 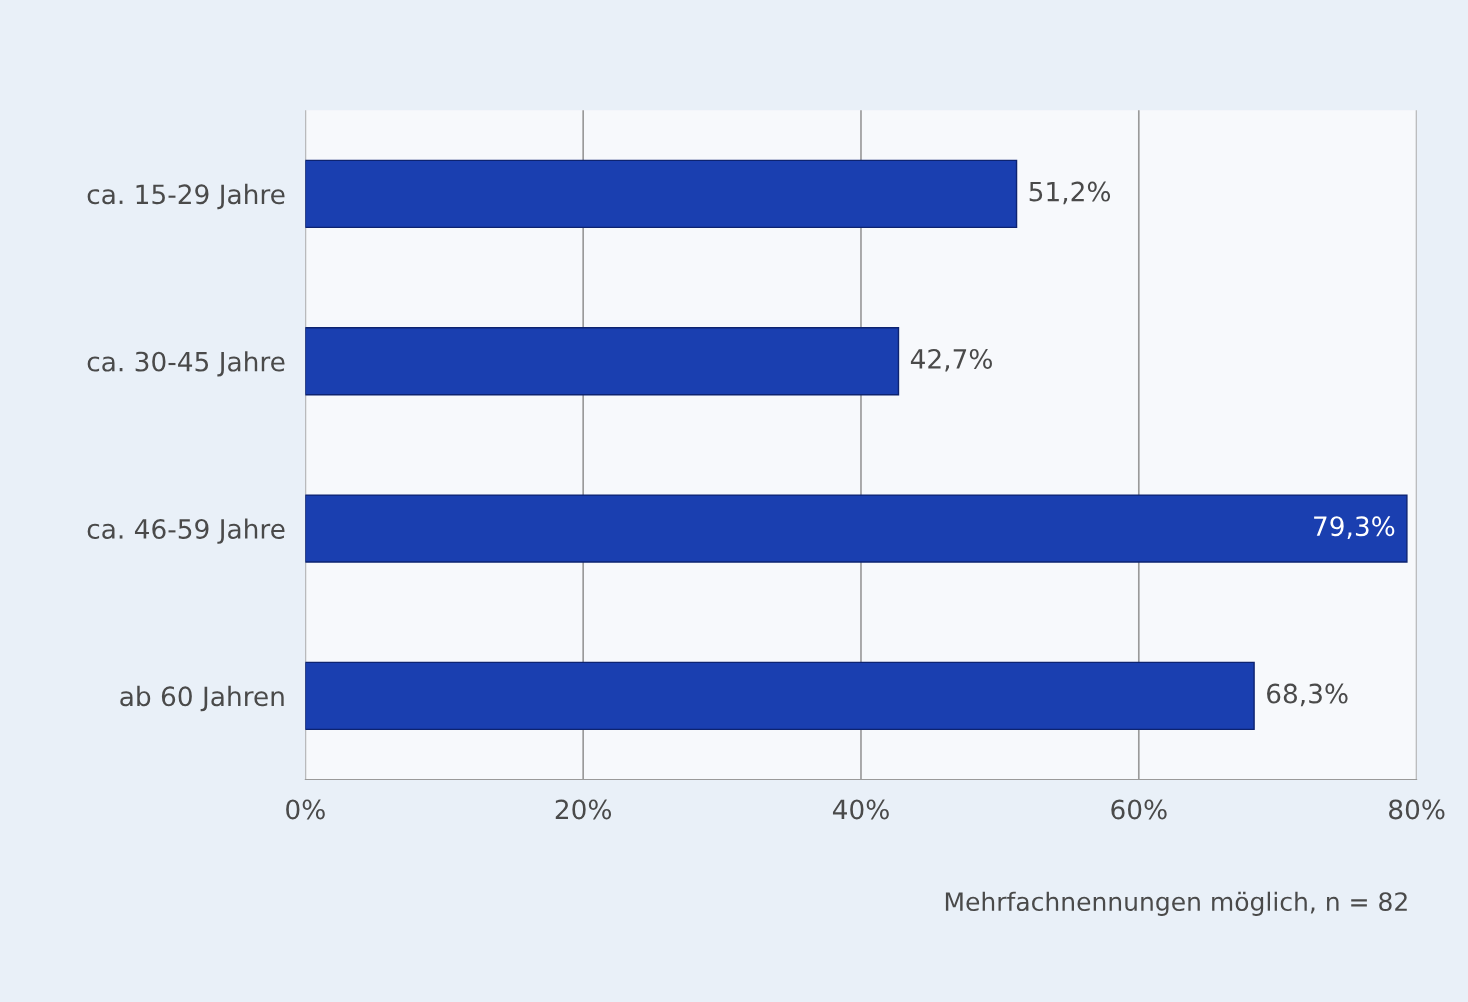 What do you see at coordinates (1139, 809) in the screenshot?
I see `x-tick-label: 60%` at bounding box center [1139, 809].